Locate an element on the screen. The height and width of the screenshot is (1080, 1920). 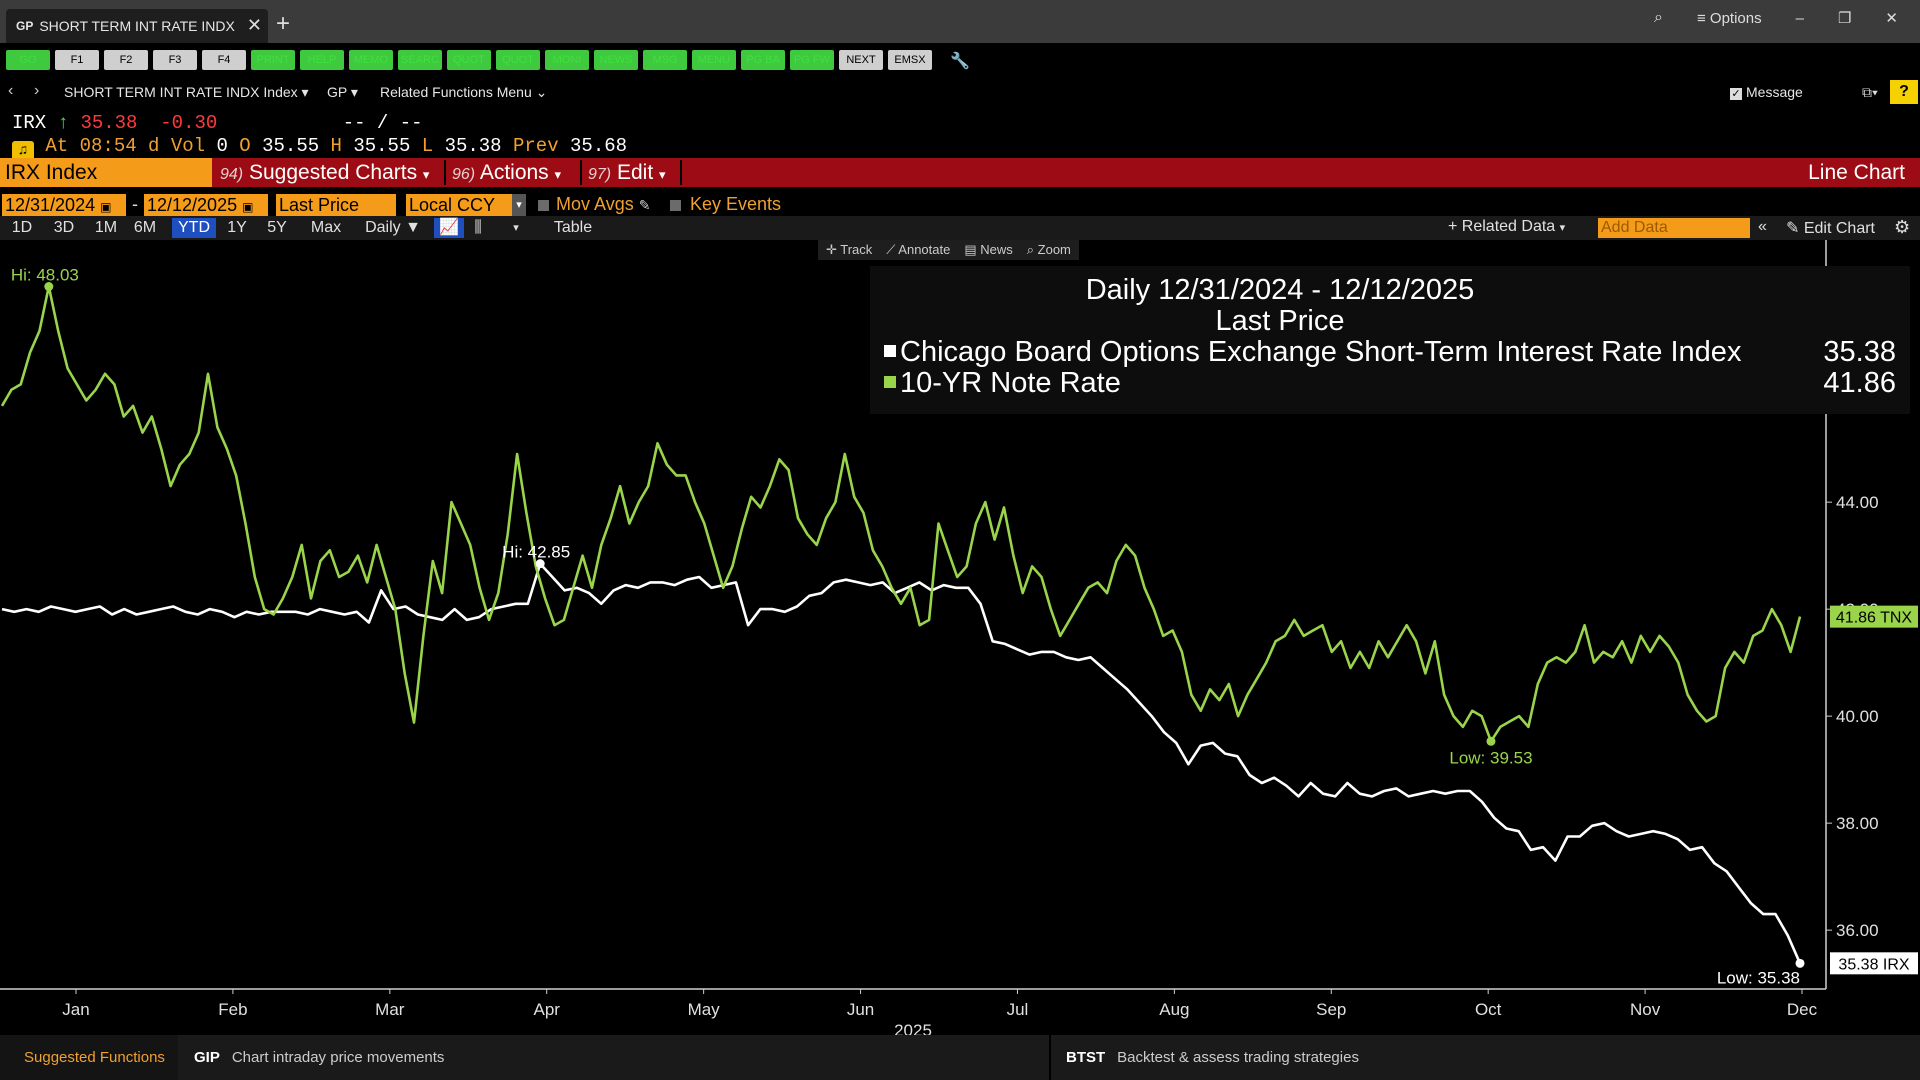
legend-value: 35.38 is located at coordinates (1859, 352).